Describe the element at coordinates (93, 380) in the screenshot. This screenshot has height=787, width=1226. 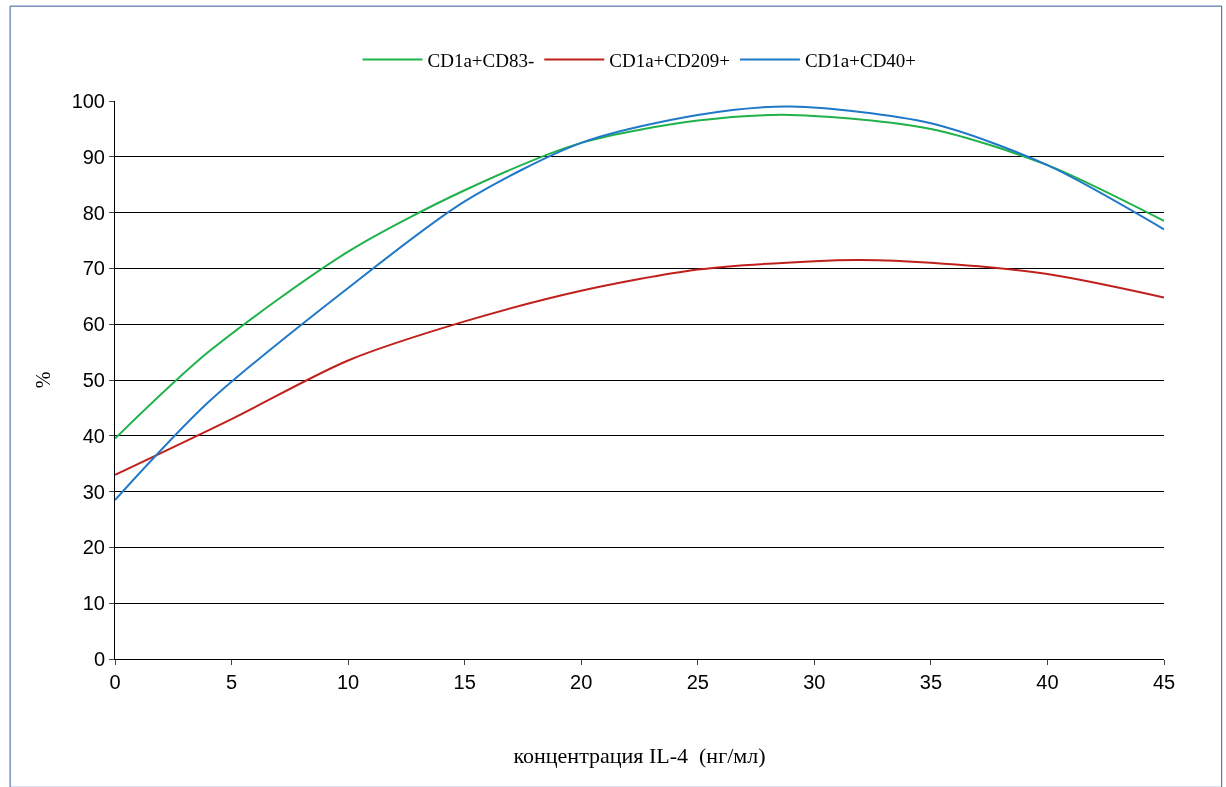
I see `y-tick-label: 50` at that location.